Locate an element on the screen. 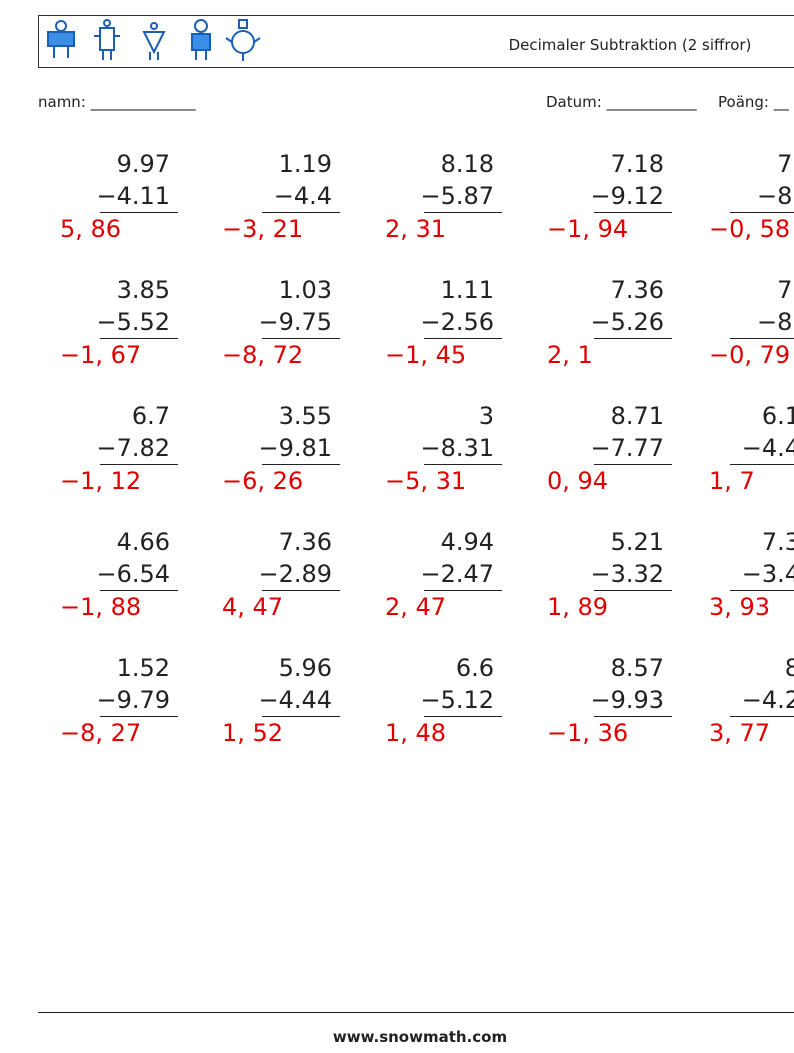 The width and height of the screenshot is (794, 1053). minuend: 5.21 is located at coordinates (637, 542).